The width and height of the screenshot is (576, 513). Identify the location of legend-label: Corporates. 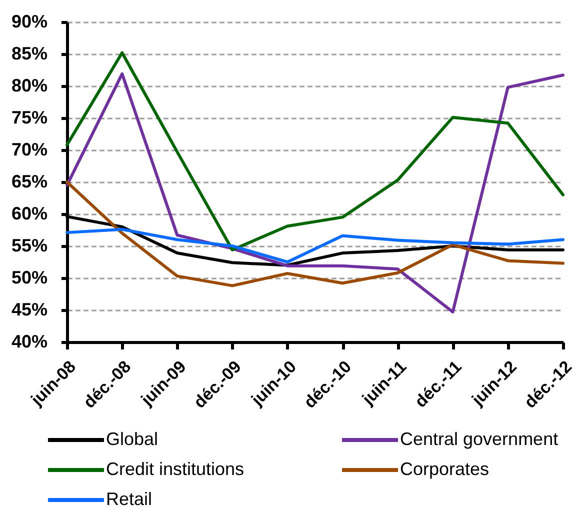
(445, 469).